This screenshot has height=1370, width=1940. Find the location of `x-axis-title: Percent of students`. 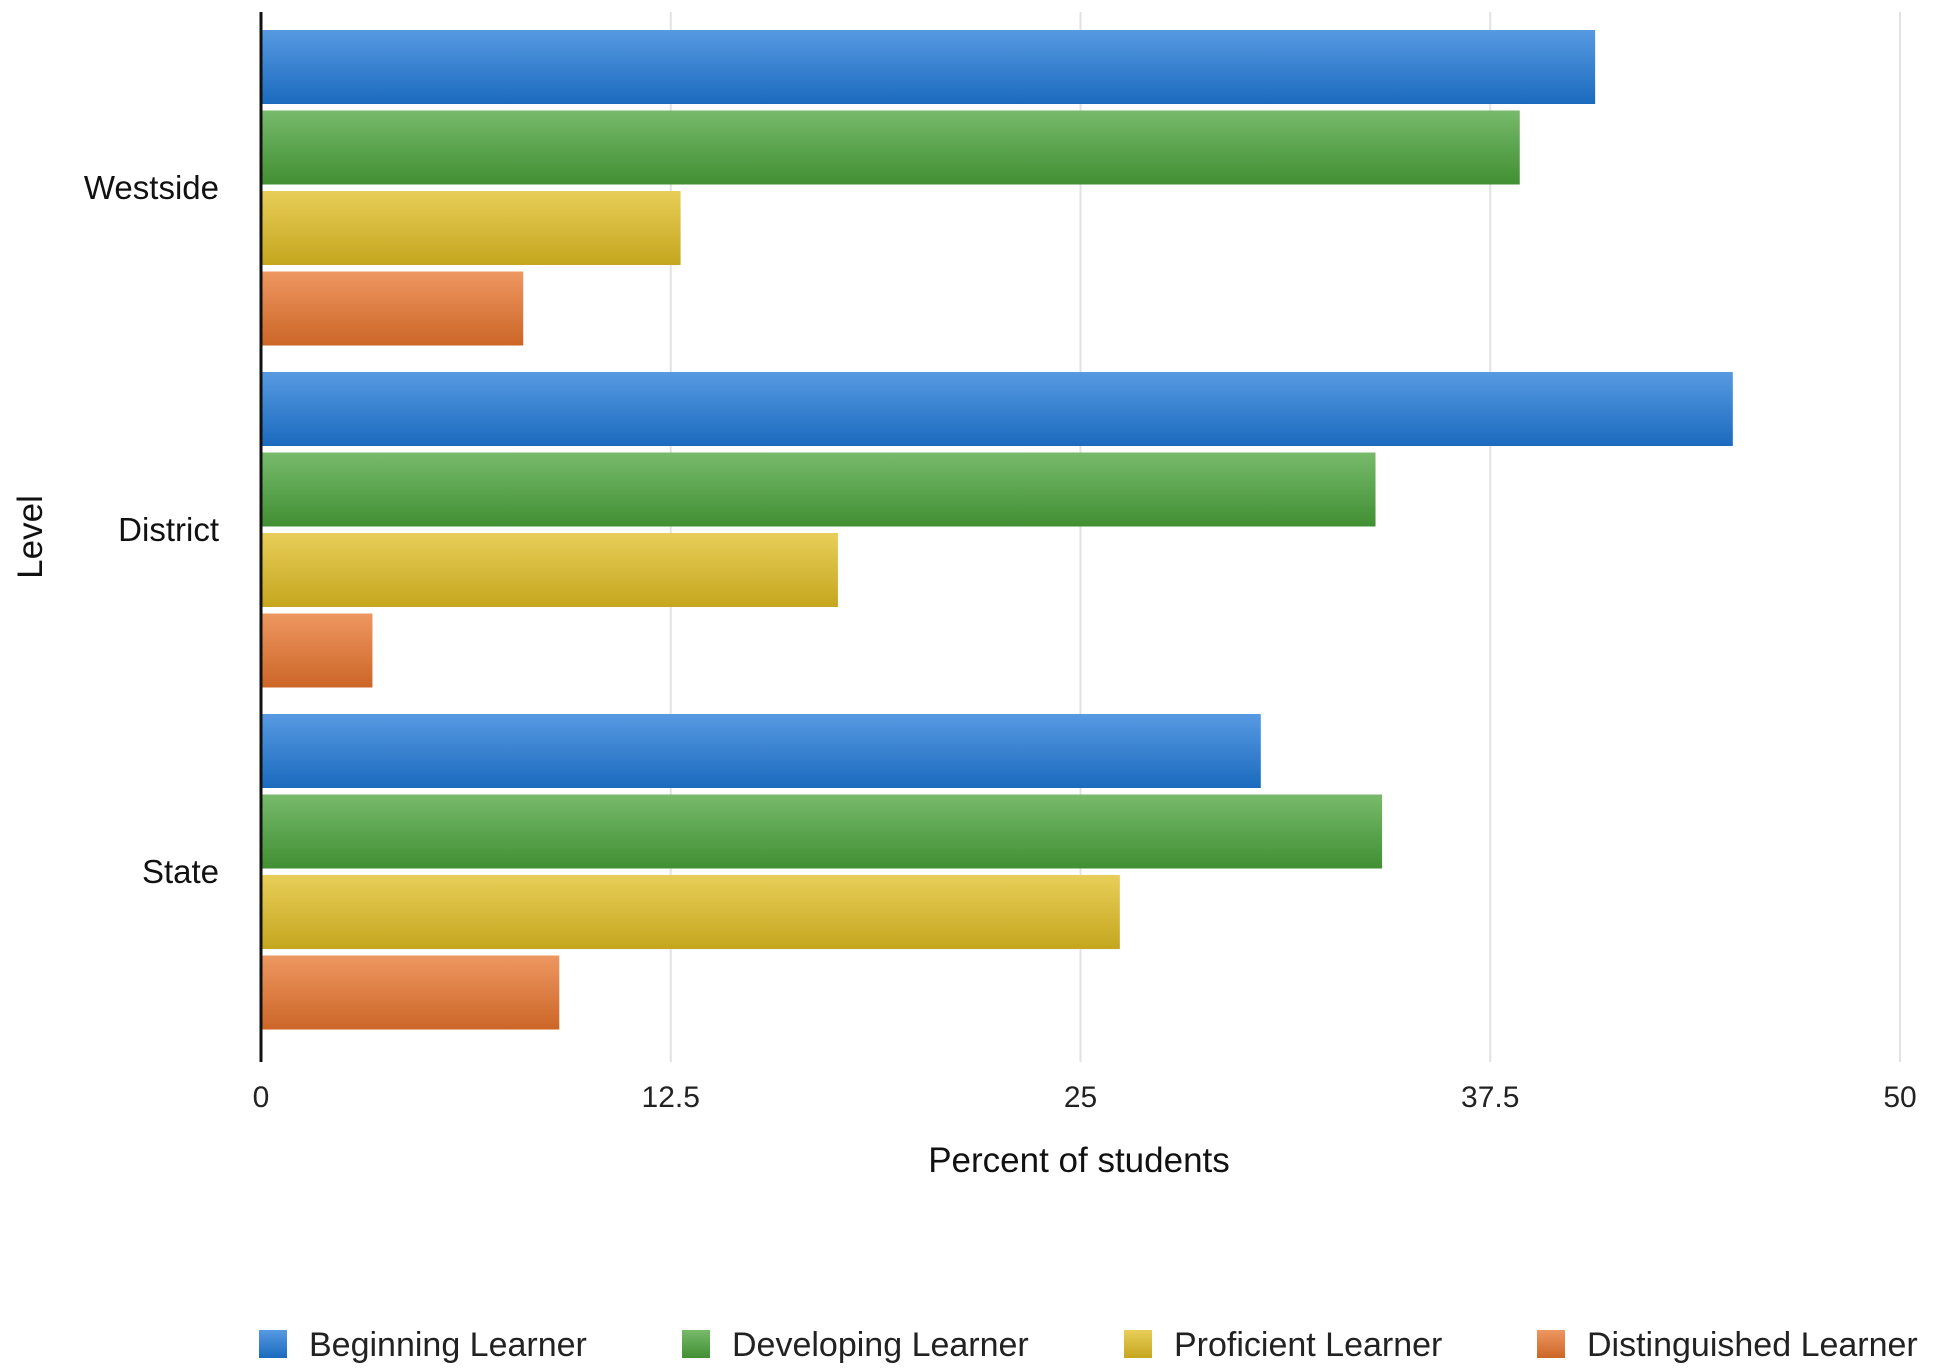

x-axis-title: Percent of students is located at coordinates (1079, 1160).